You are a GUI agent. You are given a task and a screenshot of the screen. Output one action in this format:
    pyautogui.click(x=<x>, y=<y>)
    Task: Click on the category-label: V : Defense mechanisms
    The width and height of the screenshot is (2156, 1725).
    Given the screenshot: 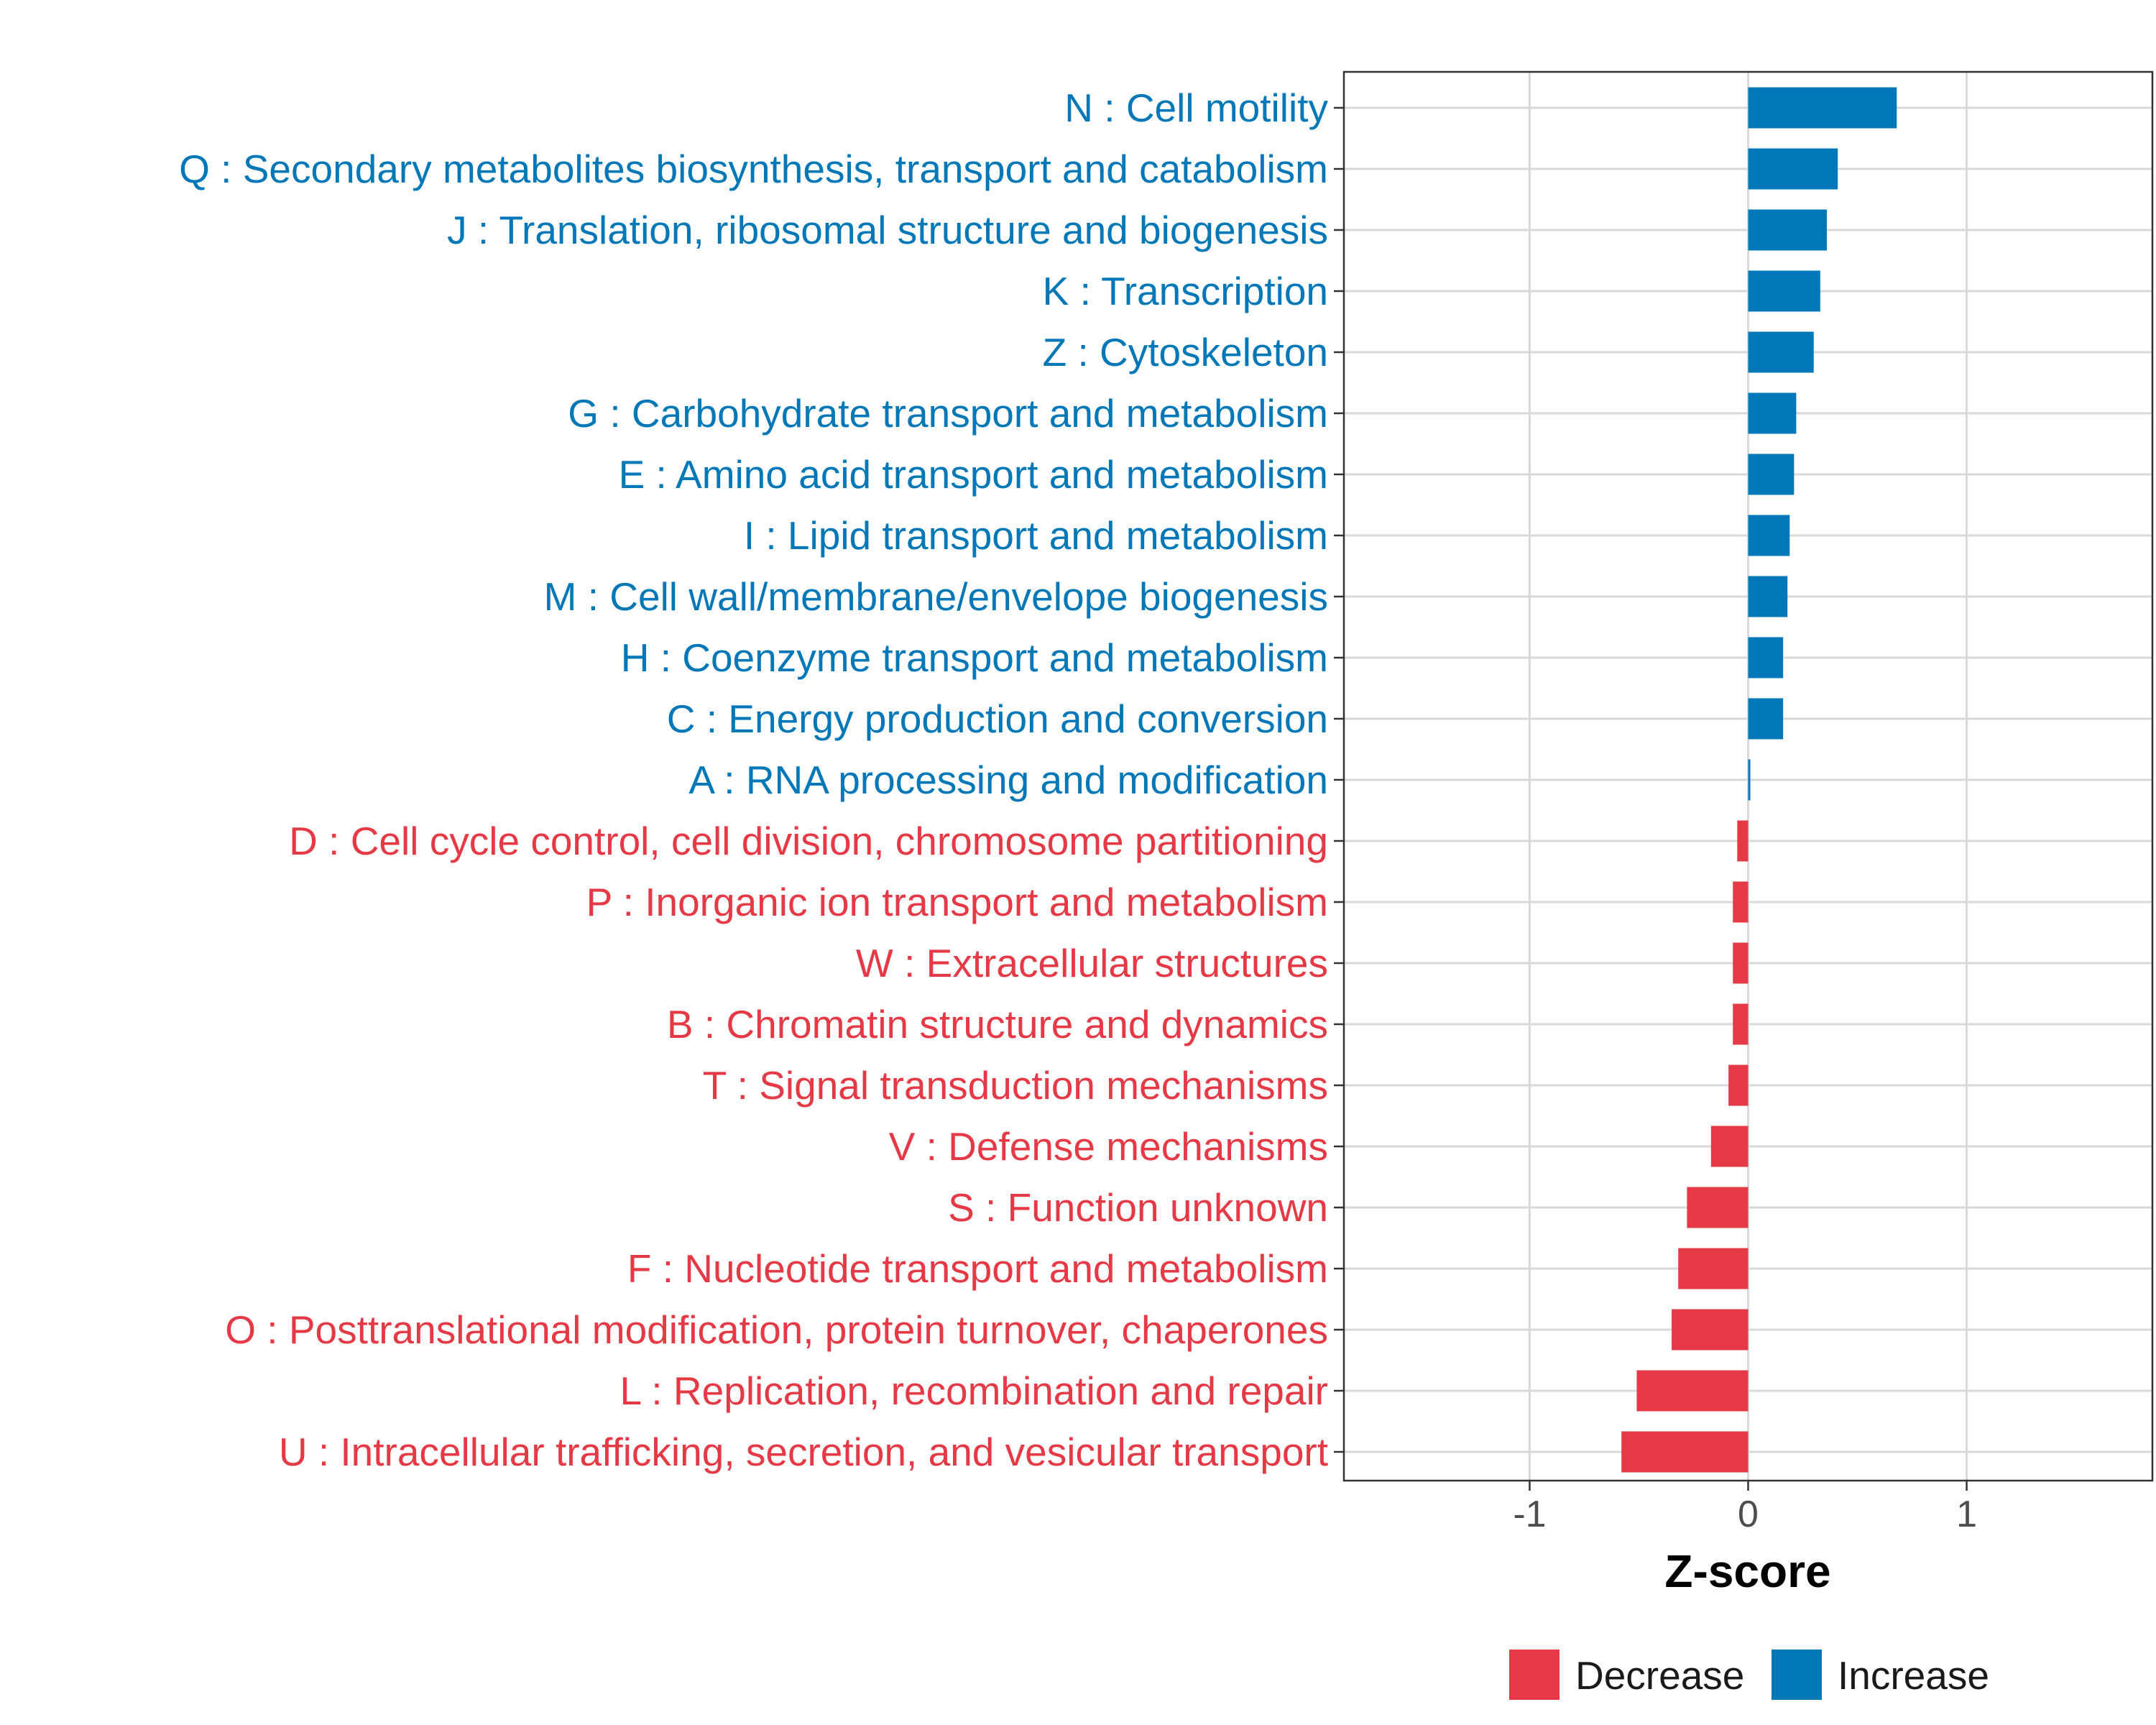 What is the action you would take?
    pyautogui.click(x=1108, y=1146)
    